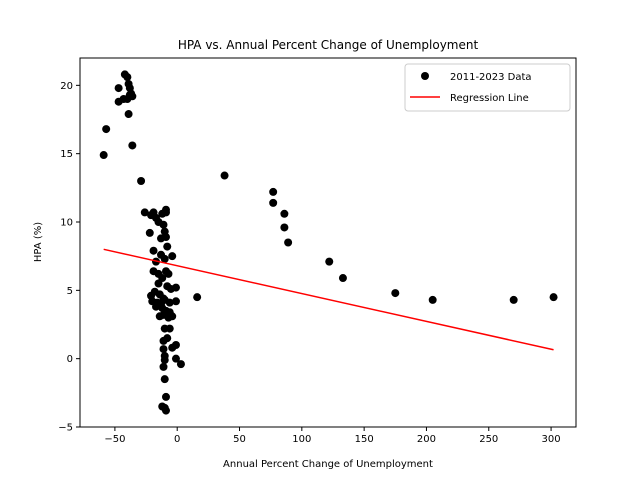  Describe the element at coordinates (332, 436) in the screenshot. I see `x-axis: −50 0 50 100 150 200 250 300` at that location.